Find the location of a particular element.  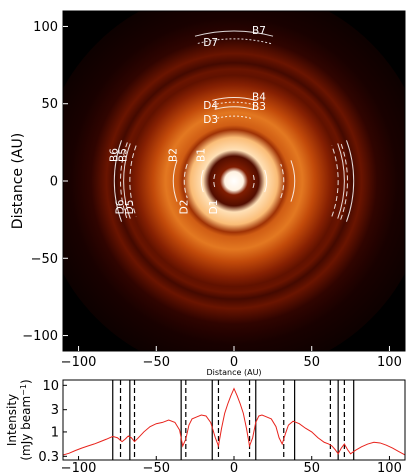

profile-y-axis-unit: (mJy beam−1) is located at coordinates (26, 419).